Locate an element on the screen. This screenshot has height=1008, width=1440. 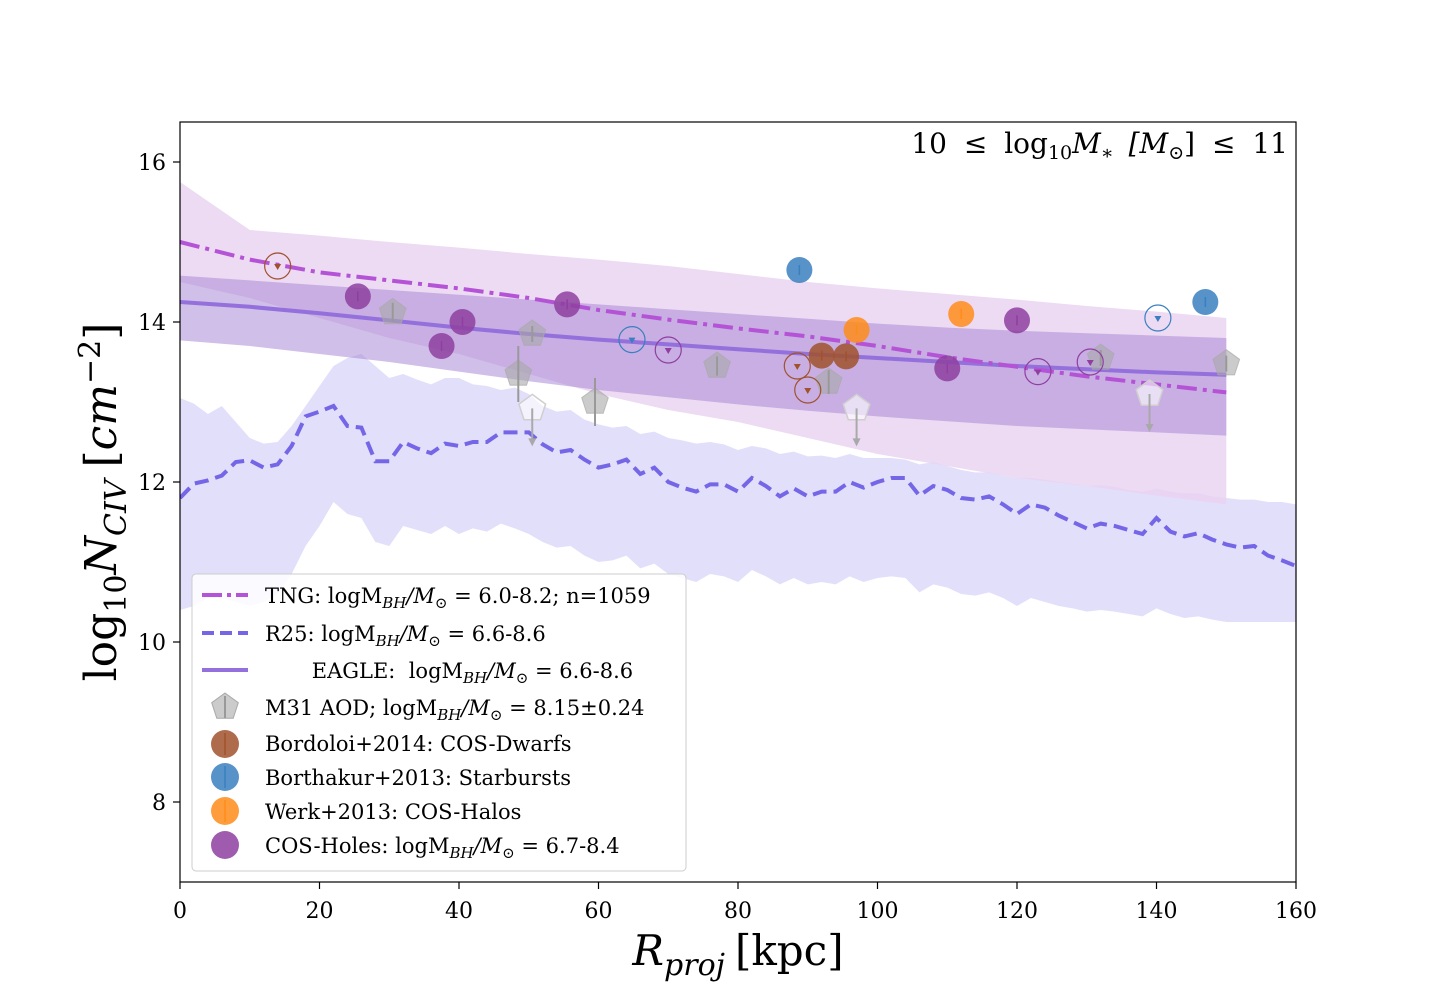
x-tick-label: 0 is located at coordinates (180, 911).